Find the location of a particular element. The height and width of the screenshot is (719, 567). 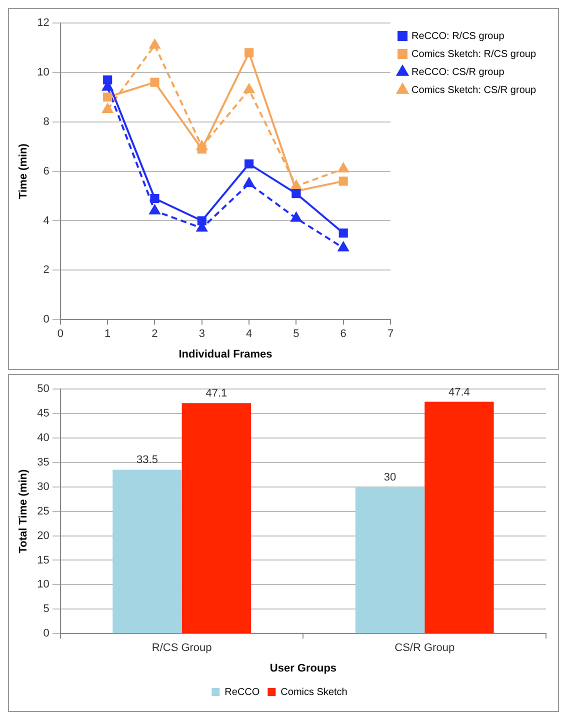

y-tick-label: 30 is located at coordinates (43, 486).